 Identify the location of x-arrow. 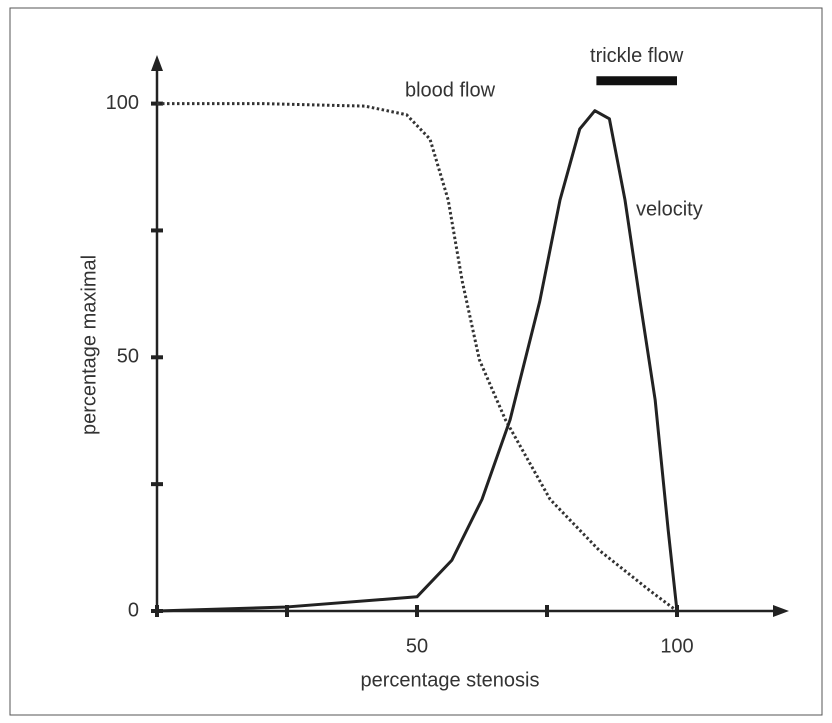
(781, 611).